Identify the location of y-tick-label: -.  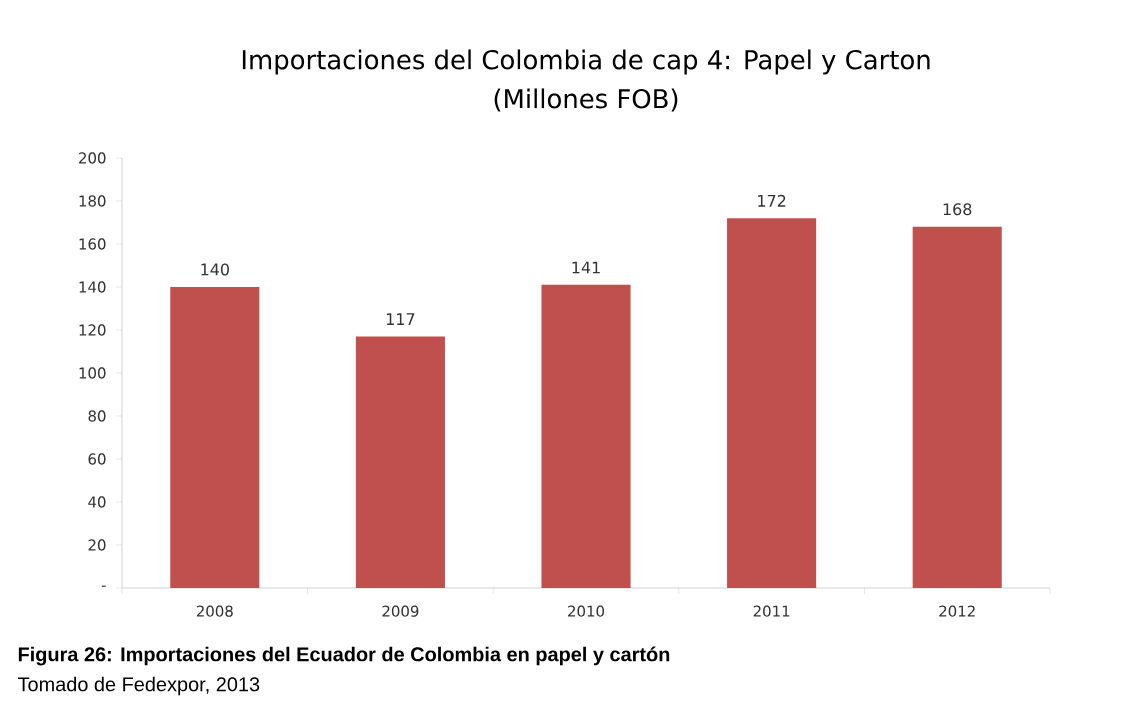
(103, 586).